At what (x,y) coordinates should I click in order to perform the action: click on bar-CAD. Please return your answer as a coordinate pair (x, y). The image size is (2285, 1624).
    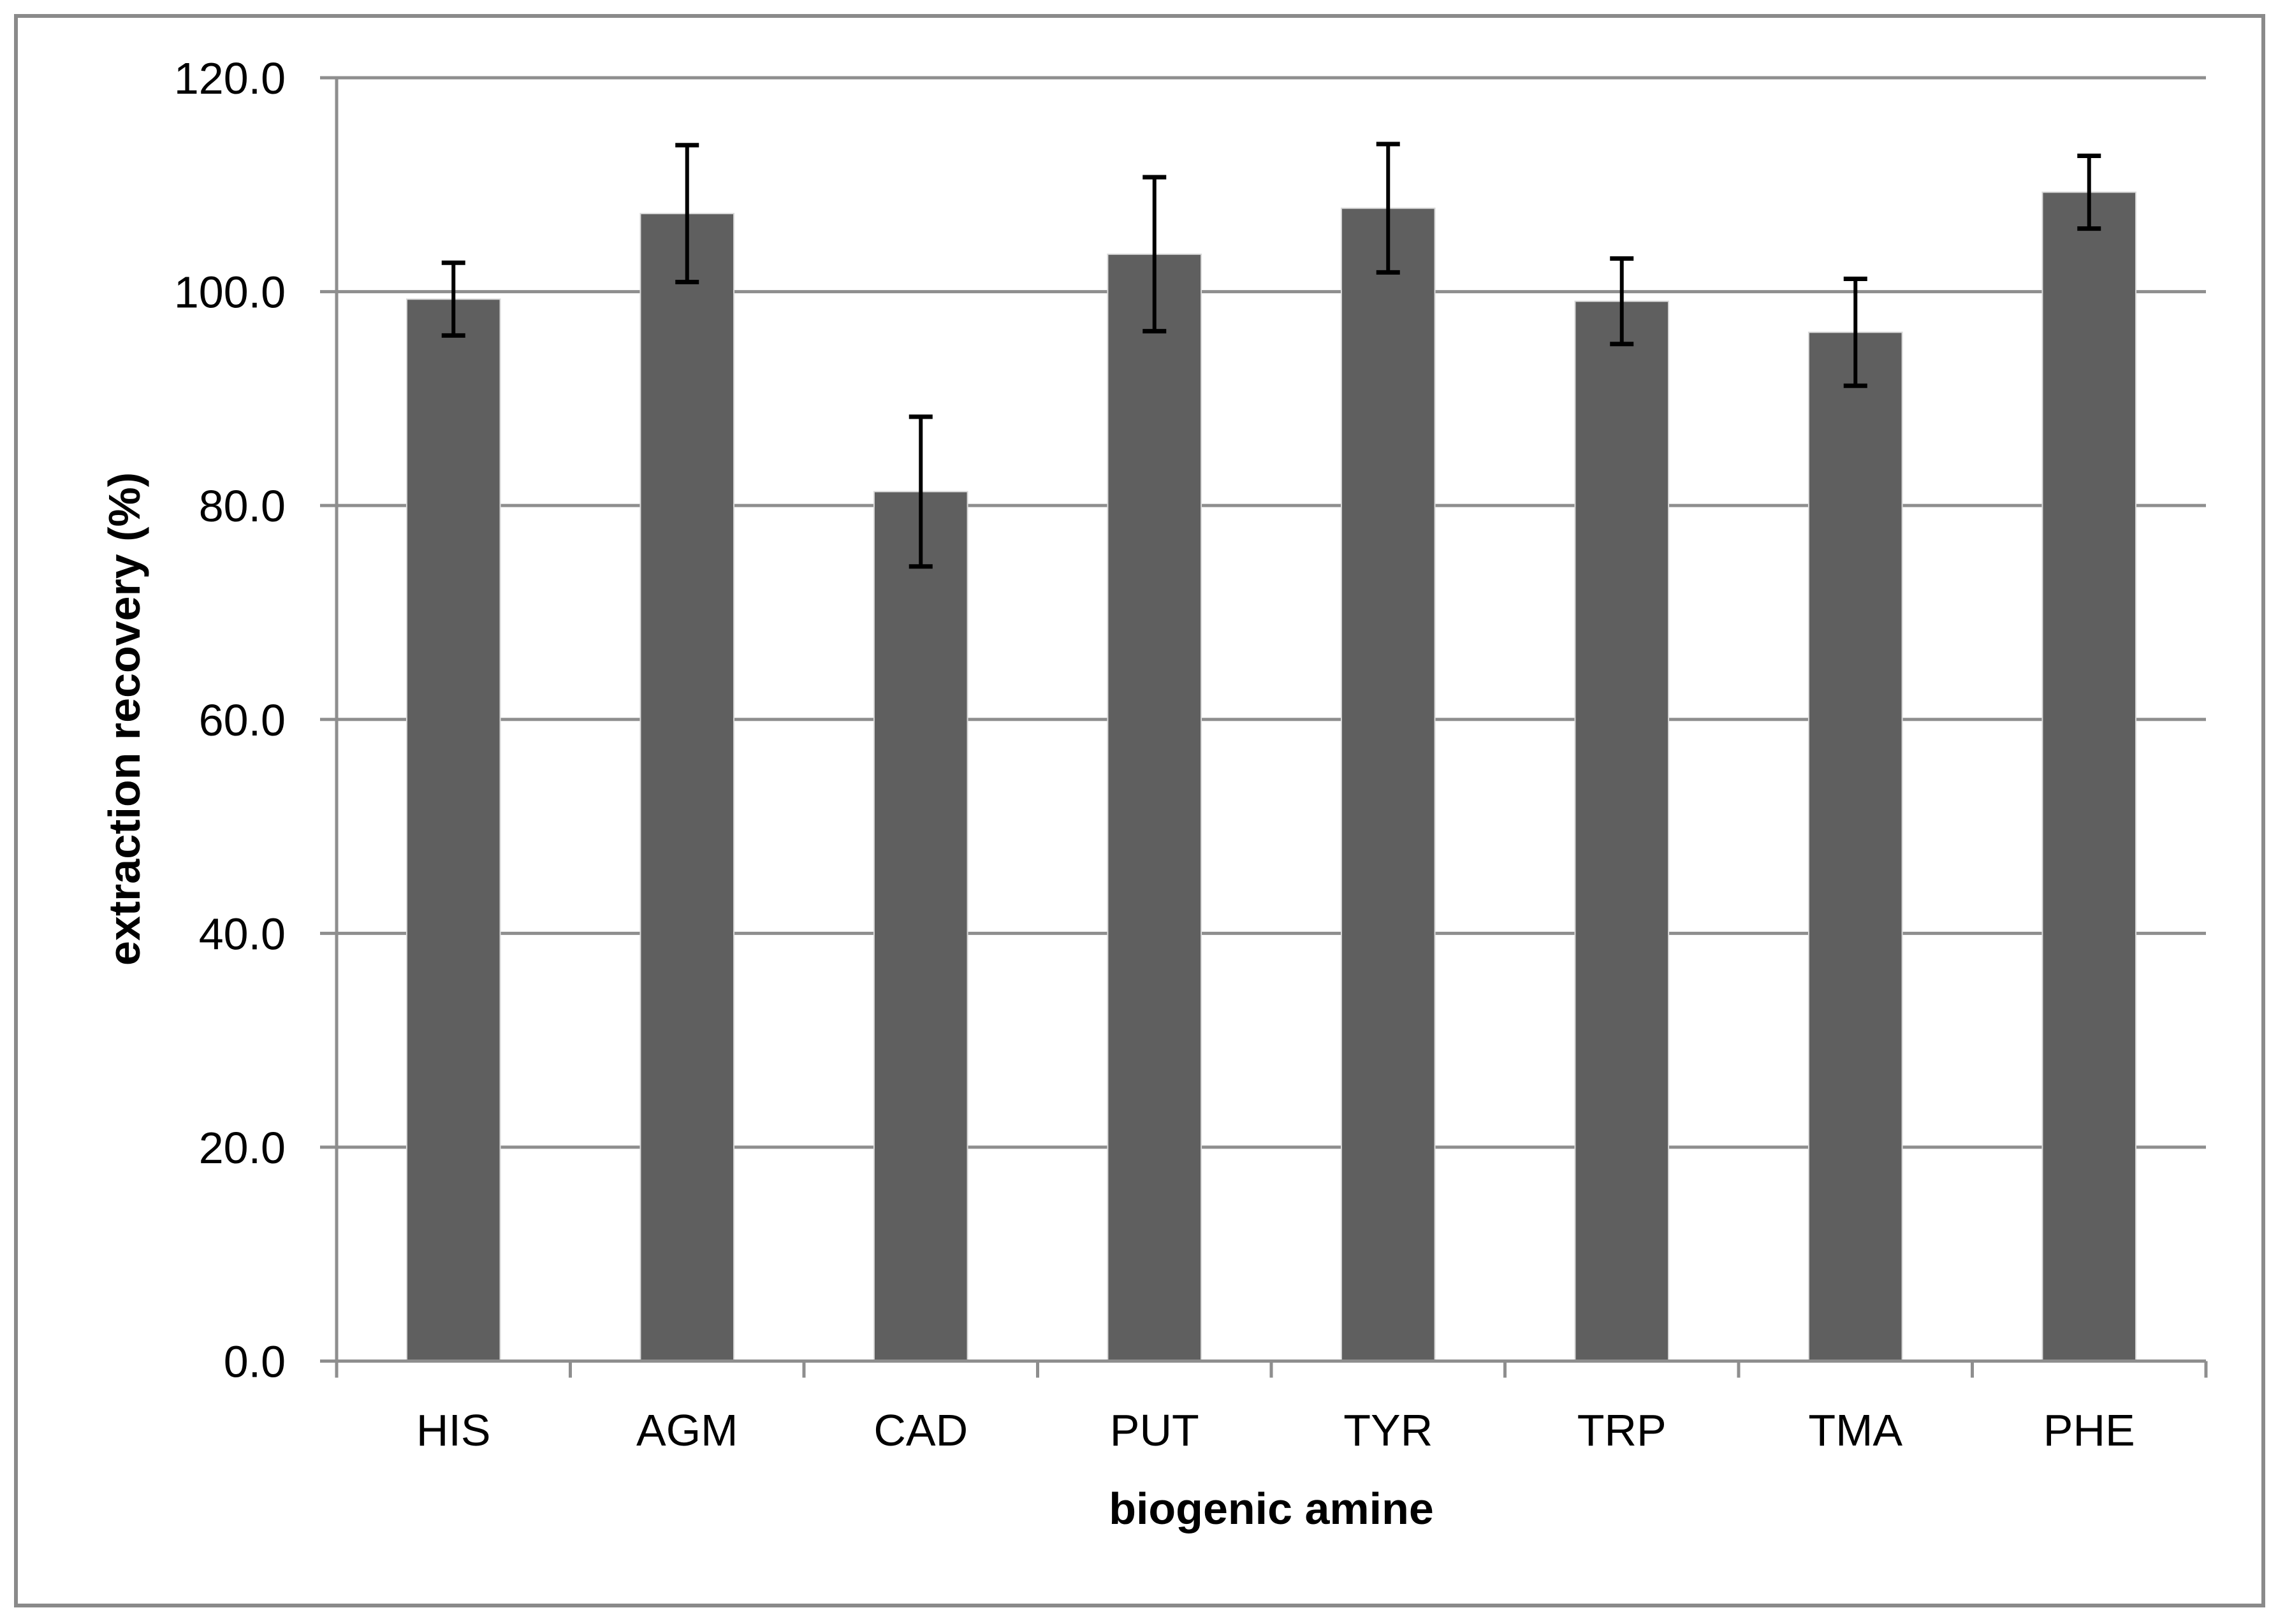
    Looking at the image, I should click on (920, 926).